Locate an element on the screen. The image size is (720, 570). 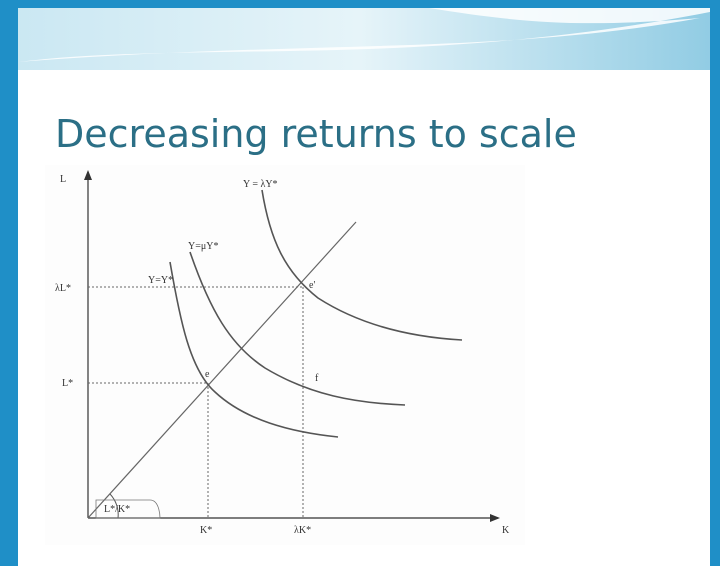
point-label: e' is located at coordinates (312, 285).